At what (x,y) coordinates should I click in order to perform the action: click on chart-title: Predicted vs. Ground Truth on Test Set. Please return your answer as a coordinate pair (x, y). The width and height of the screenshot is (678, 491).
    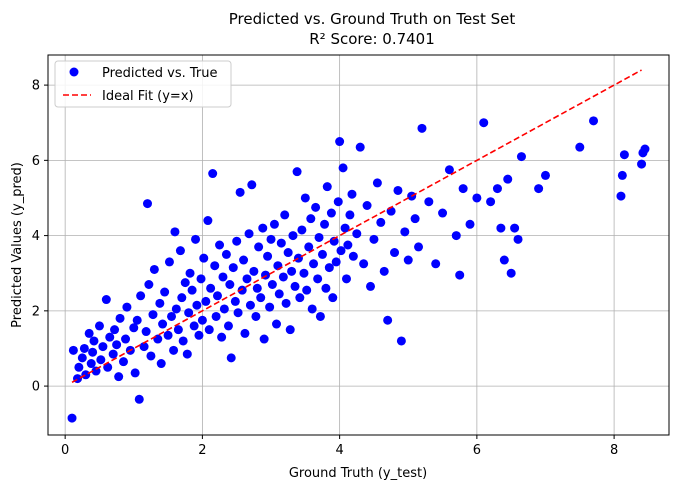
    Looking at the image, I should click on (372, 19).